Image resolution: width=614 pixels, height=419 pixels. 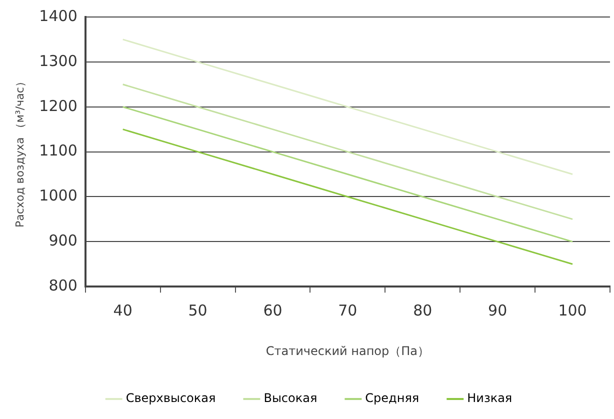 What do you see at coordinates (489, 398) in the screenshot?
I see `legend-label: Низкая` at bounding box center [489, 398].